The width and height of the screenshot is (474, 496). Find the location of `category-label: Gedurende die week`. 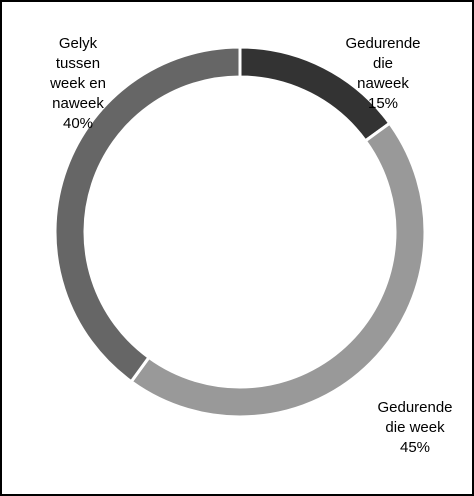

category-label: Gedurende die week is located at coordinates (415, 417).